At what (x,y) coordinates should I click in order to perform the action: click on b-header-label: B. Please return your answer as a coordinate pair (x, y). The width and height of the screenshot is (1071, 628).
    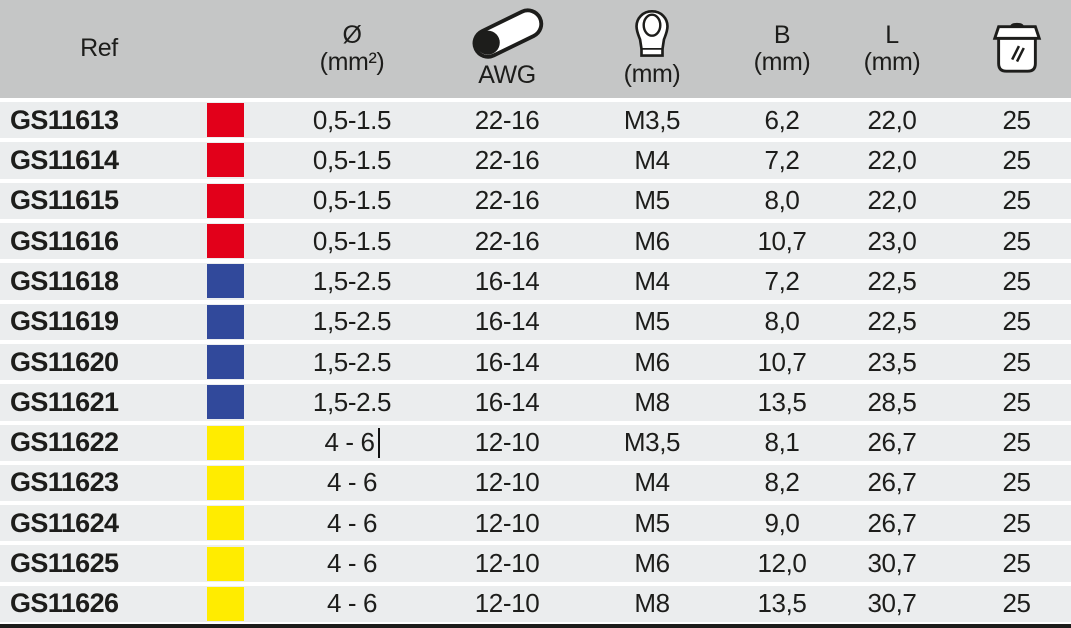
    Looking at the image, I should click on (782, 34).